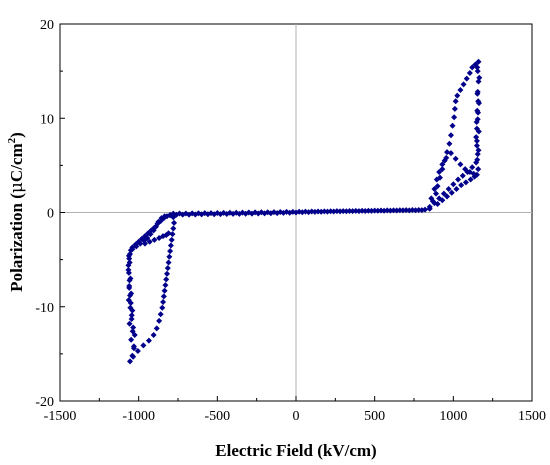 The width and height of the screenshot is (550, 465). What do you see at coordinates (17, 187) in the screenshot?
I see `y-axis-title-mu: μ` at bounding box center [17, 187].